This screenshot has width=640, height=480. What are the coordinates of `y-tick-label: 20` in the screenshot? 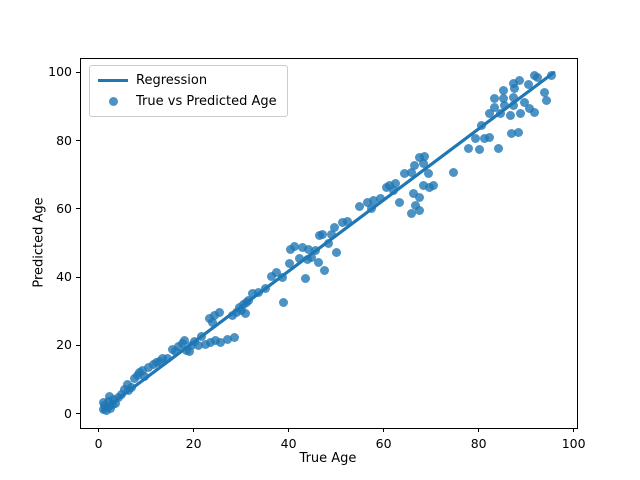 It's located at (64, 345).